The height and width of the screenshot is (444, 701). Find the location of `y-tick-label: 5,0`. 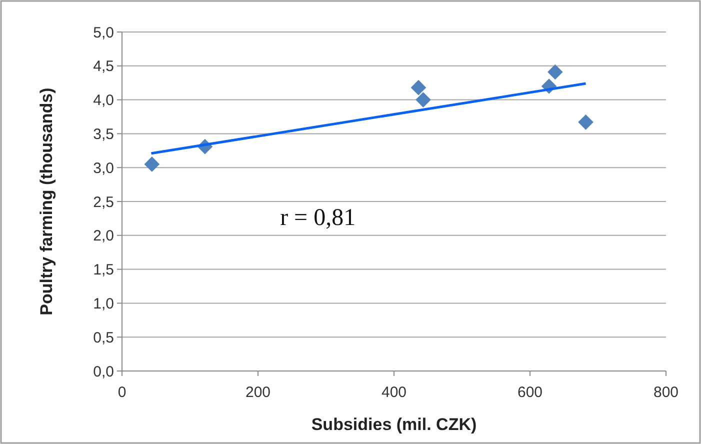

y-tick-label: 5,0 is located at coordinates (103, 33).